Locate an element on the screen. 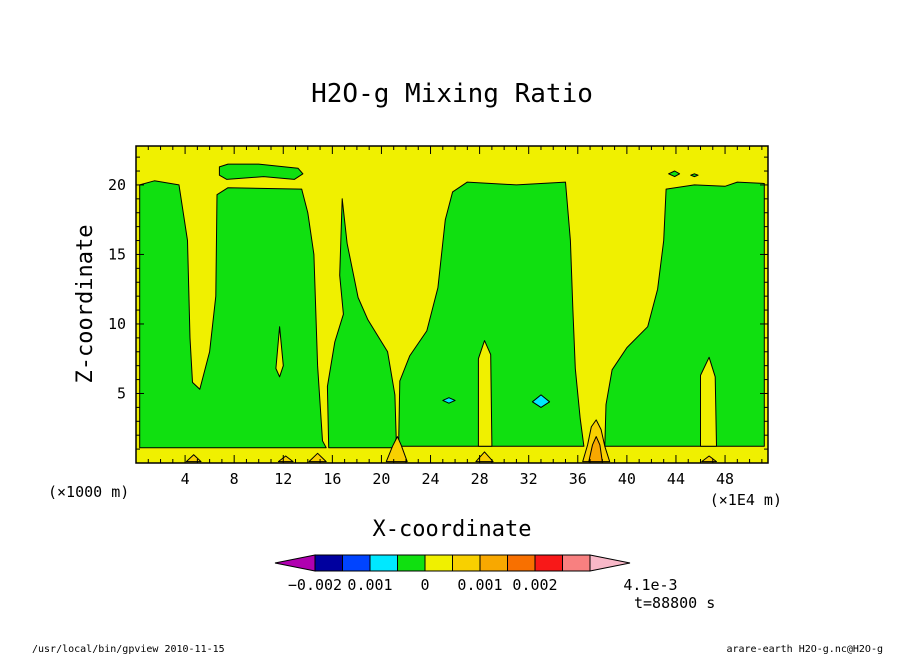 Image resolution: width=904 pixels, height=654 pixels. colorbar-upper-arrow is located at coordinates (610, 563).